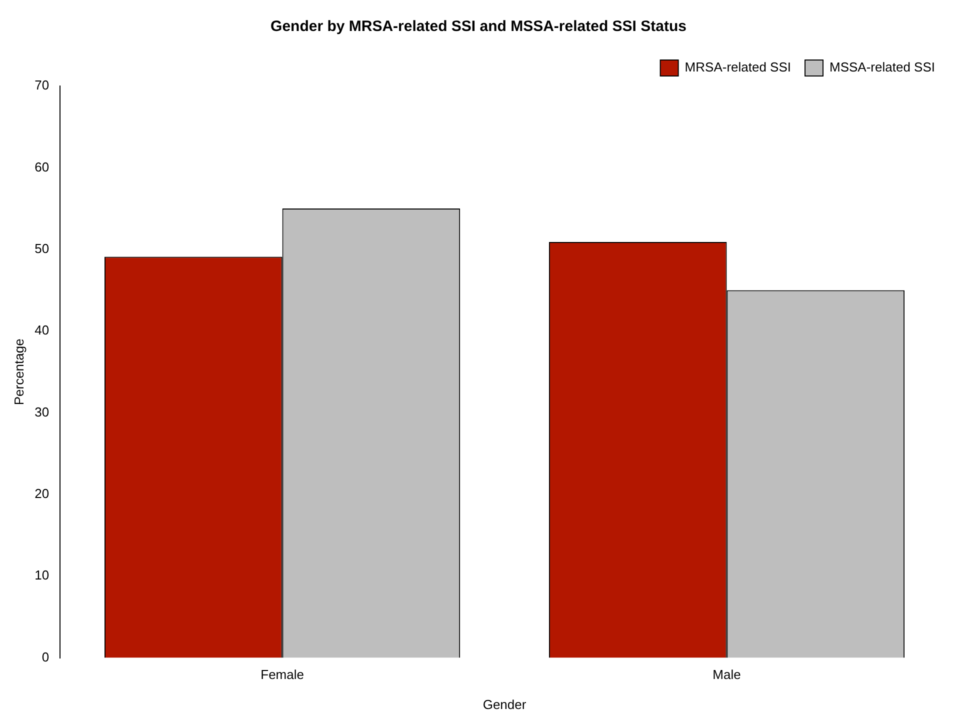  I want to click on y-tick-label: 0, so click(46, 656).